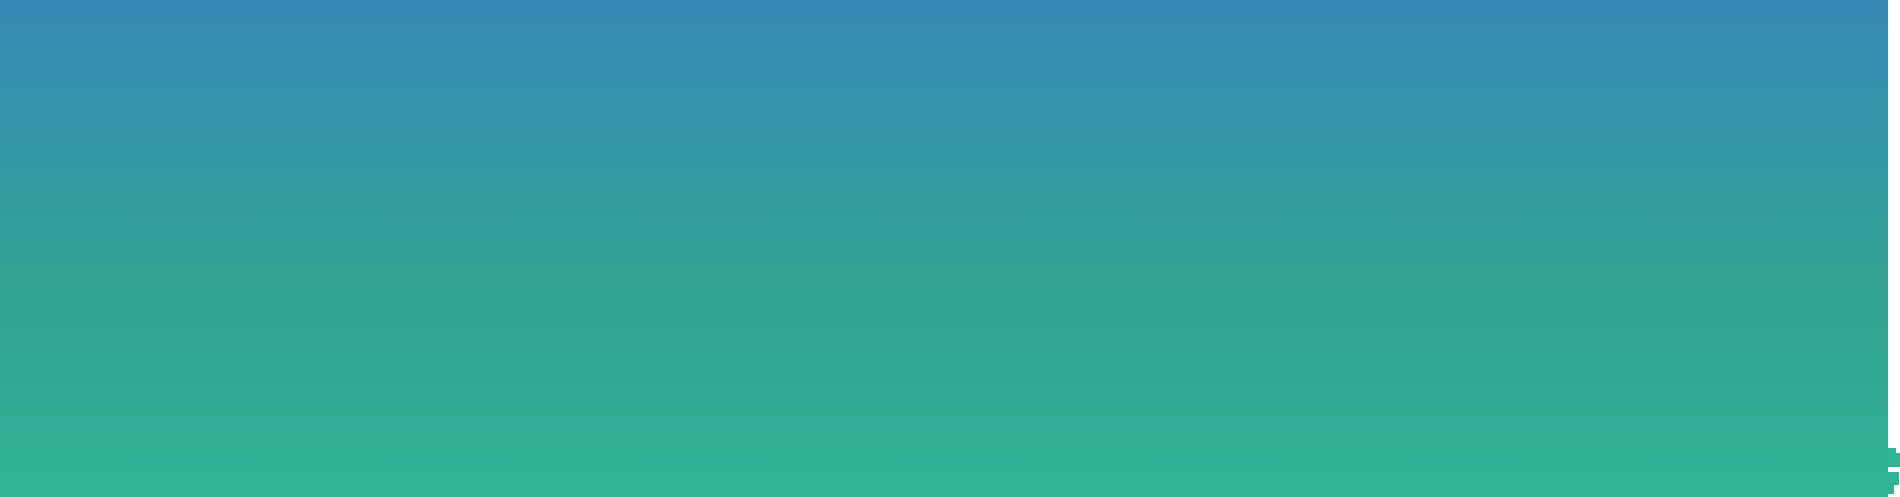  Describe the element at coordinates (1894, 248) in the screenshot. I see `vertical-scrollbar-track` at that location.